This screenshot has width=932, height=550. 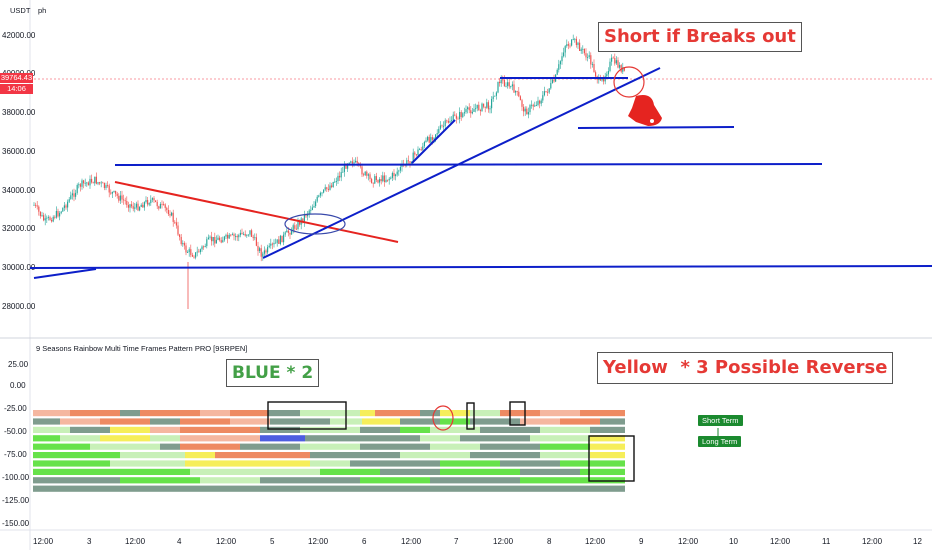 What do you see at coordinates (256, 212) in the screenshot?
I see `red-resistance-trendline` at bounding box center [256, 212].